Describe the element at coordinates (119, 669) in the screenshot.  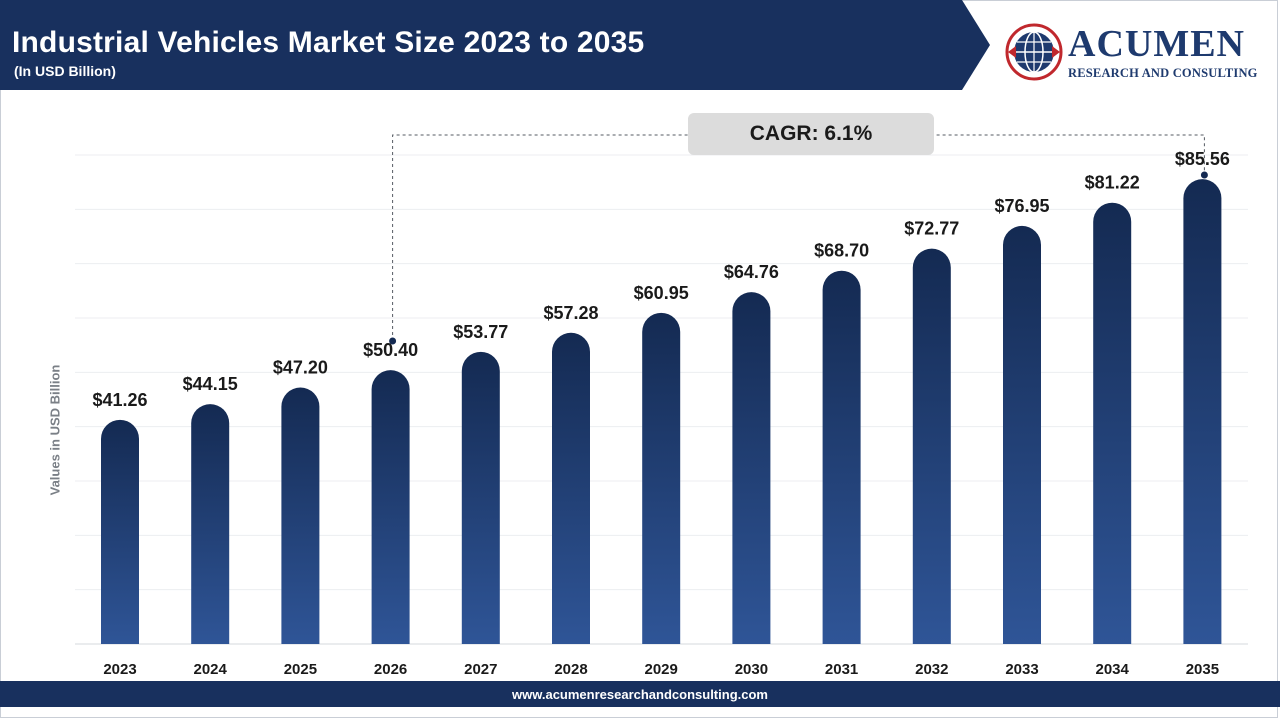
I see `x-tick-2023: 2023` at that location.